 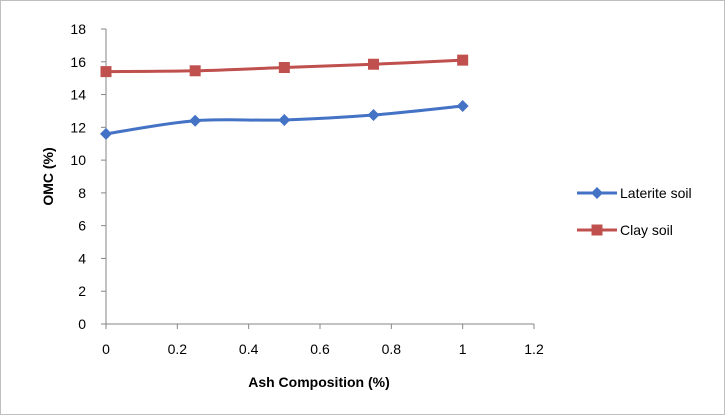 What do you see at coordinates (634, 211) in the screenshot?
I see `legend: Laterite soil Clay soil` at bounding box center [634, 211].